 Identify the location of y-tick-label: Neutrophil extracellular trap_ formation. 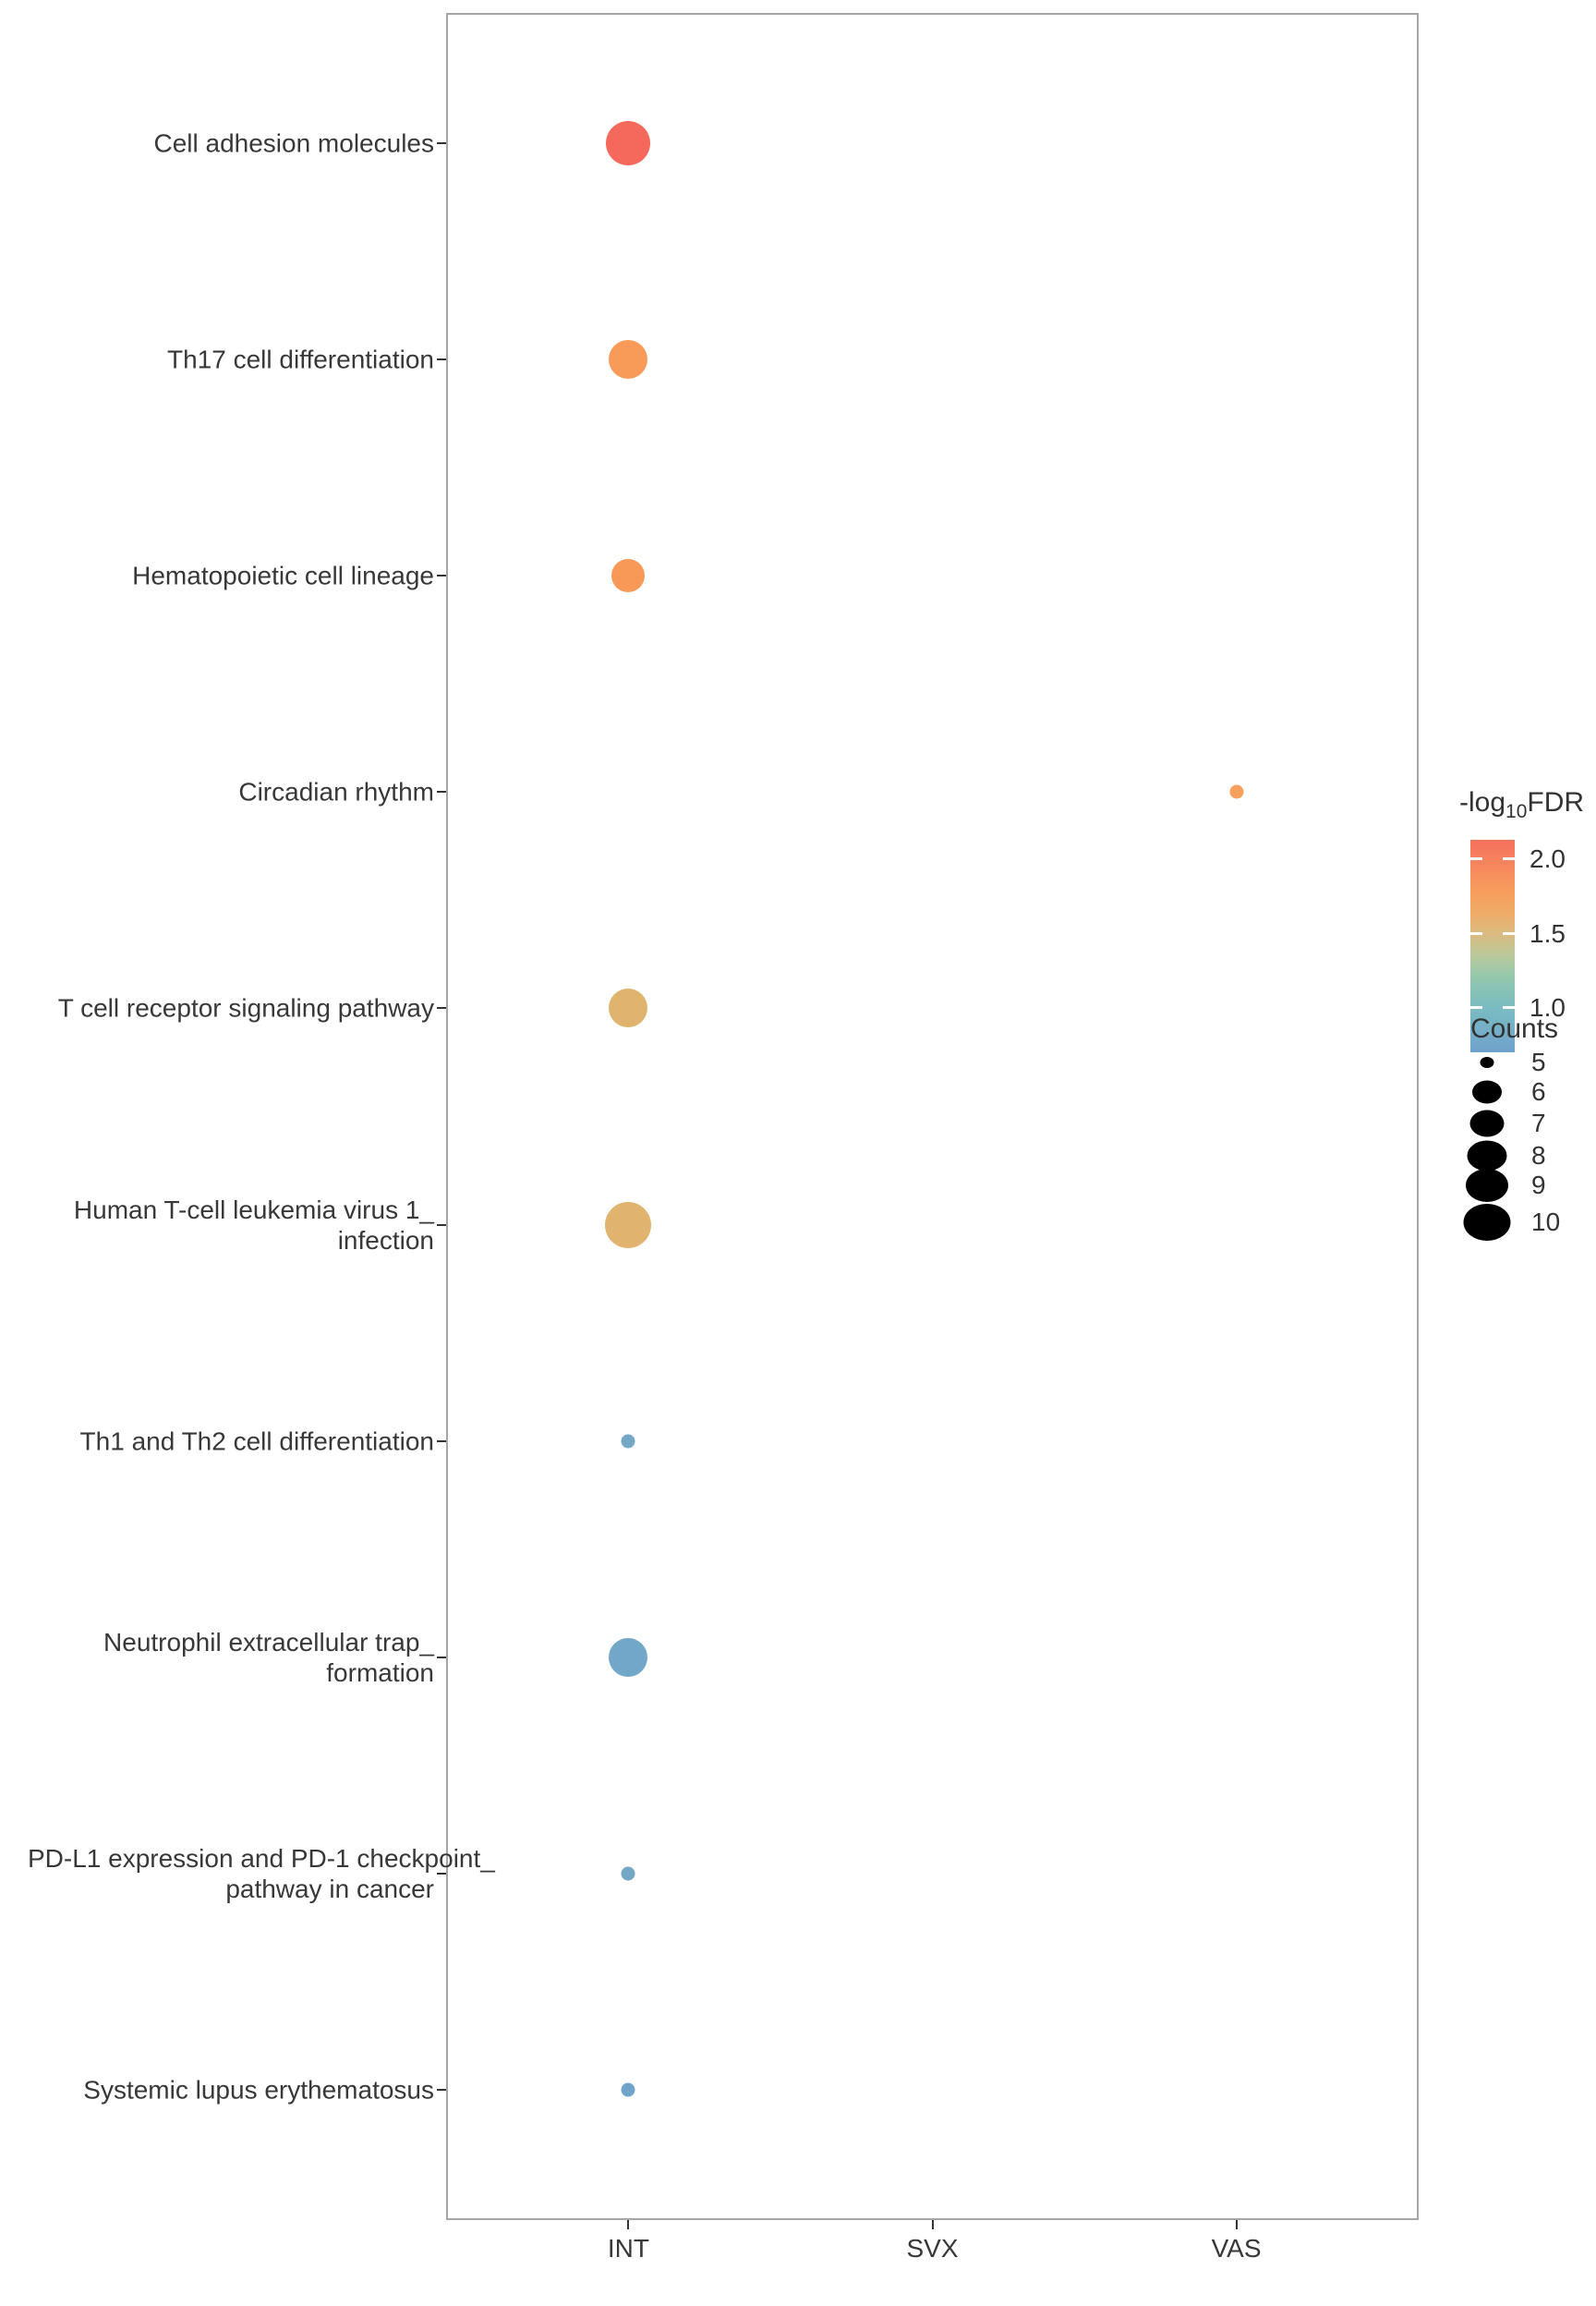
(231, 1657).